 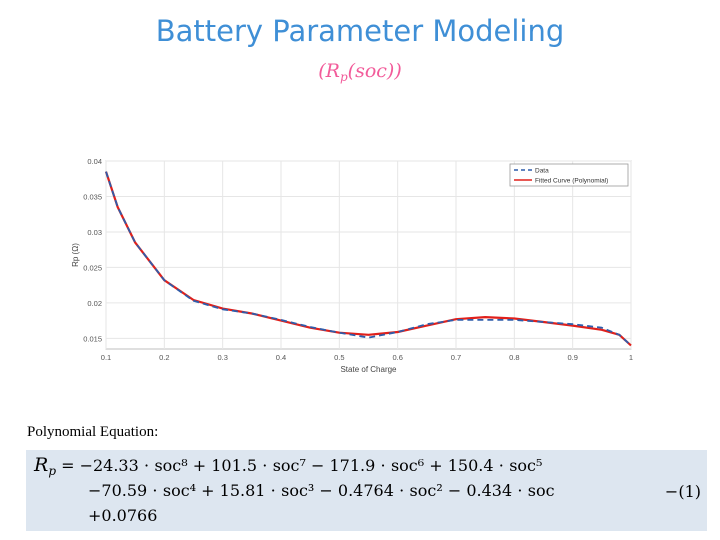 I want to click on legend-entry: Fitted Curve (Polynomial), so click(x=571, y=181).